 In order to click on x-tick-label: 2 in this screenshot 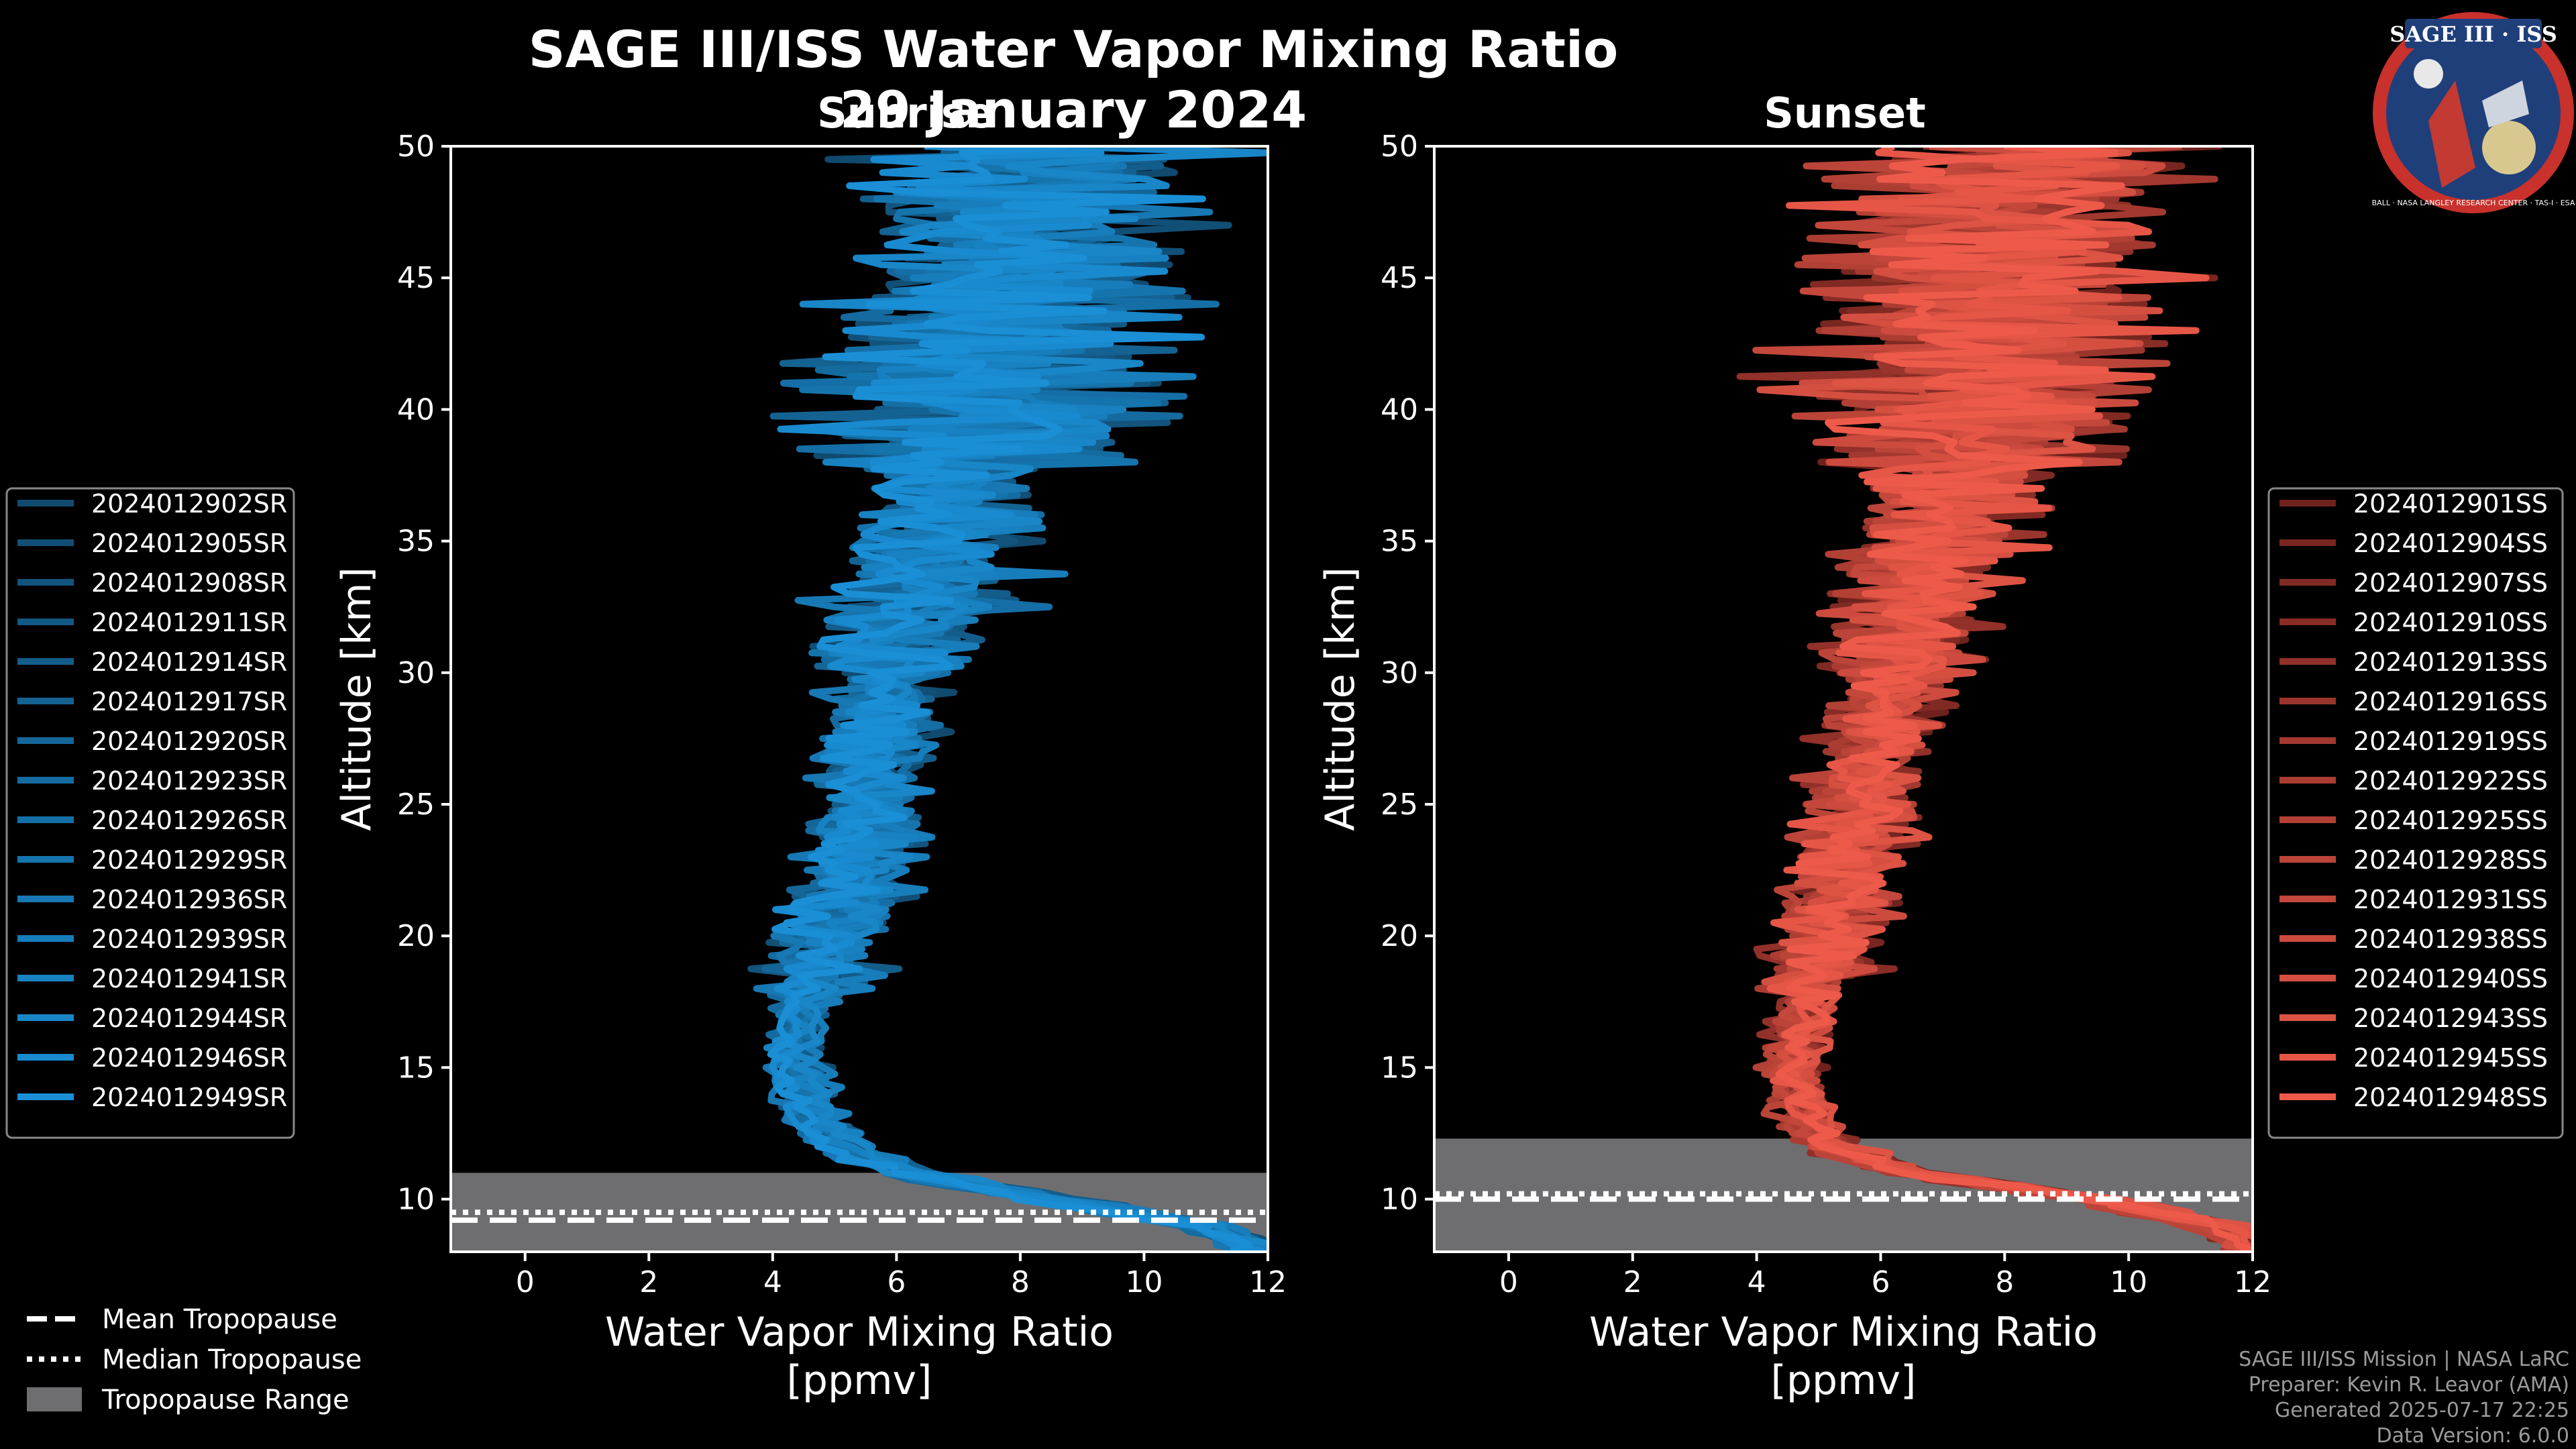, I will do `click(1632, 1282)`.